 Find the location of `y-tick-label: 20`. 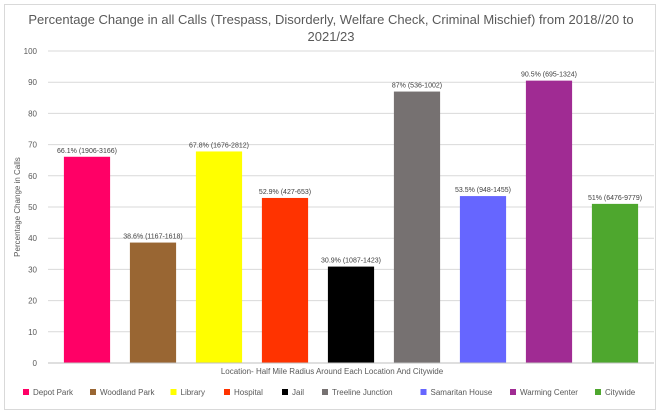

y-tick-label: 20 is located at coordinates (32, 301).